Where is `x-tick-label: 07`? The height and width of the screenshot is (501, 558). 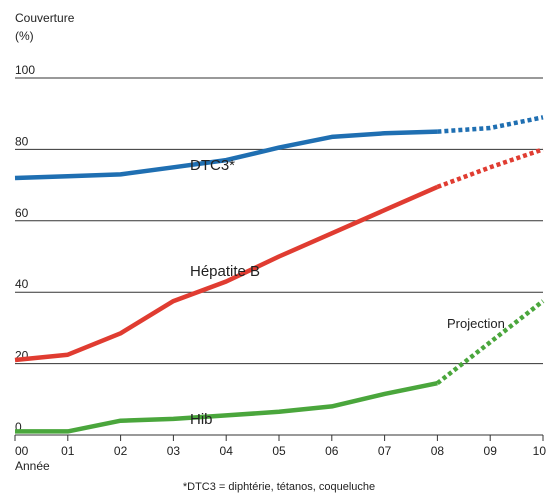 x-tick-label: 07 is located at coordinates (385, 451).